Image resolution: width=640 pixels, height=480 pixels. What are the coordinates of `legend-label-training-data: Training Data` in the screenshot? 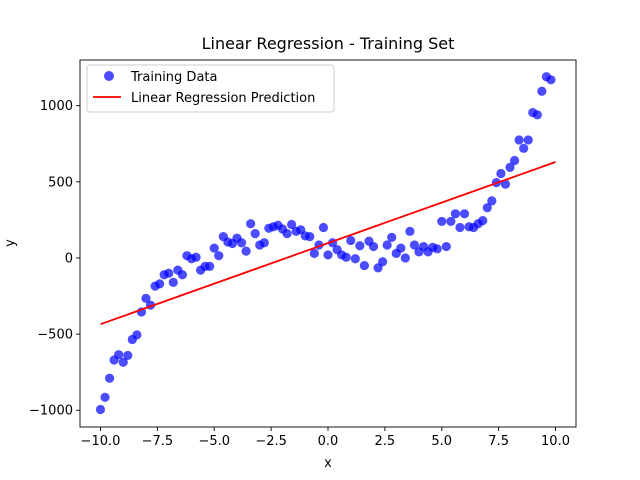 It's located at (173, 77).